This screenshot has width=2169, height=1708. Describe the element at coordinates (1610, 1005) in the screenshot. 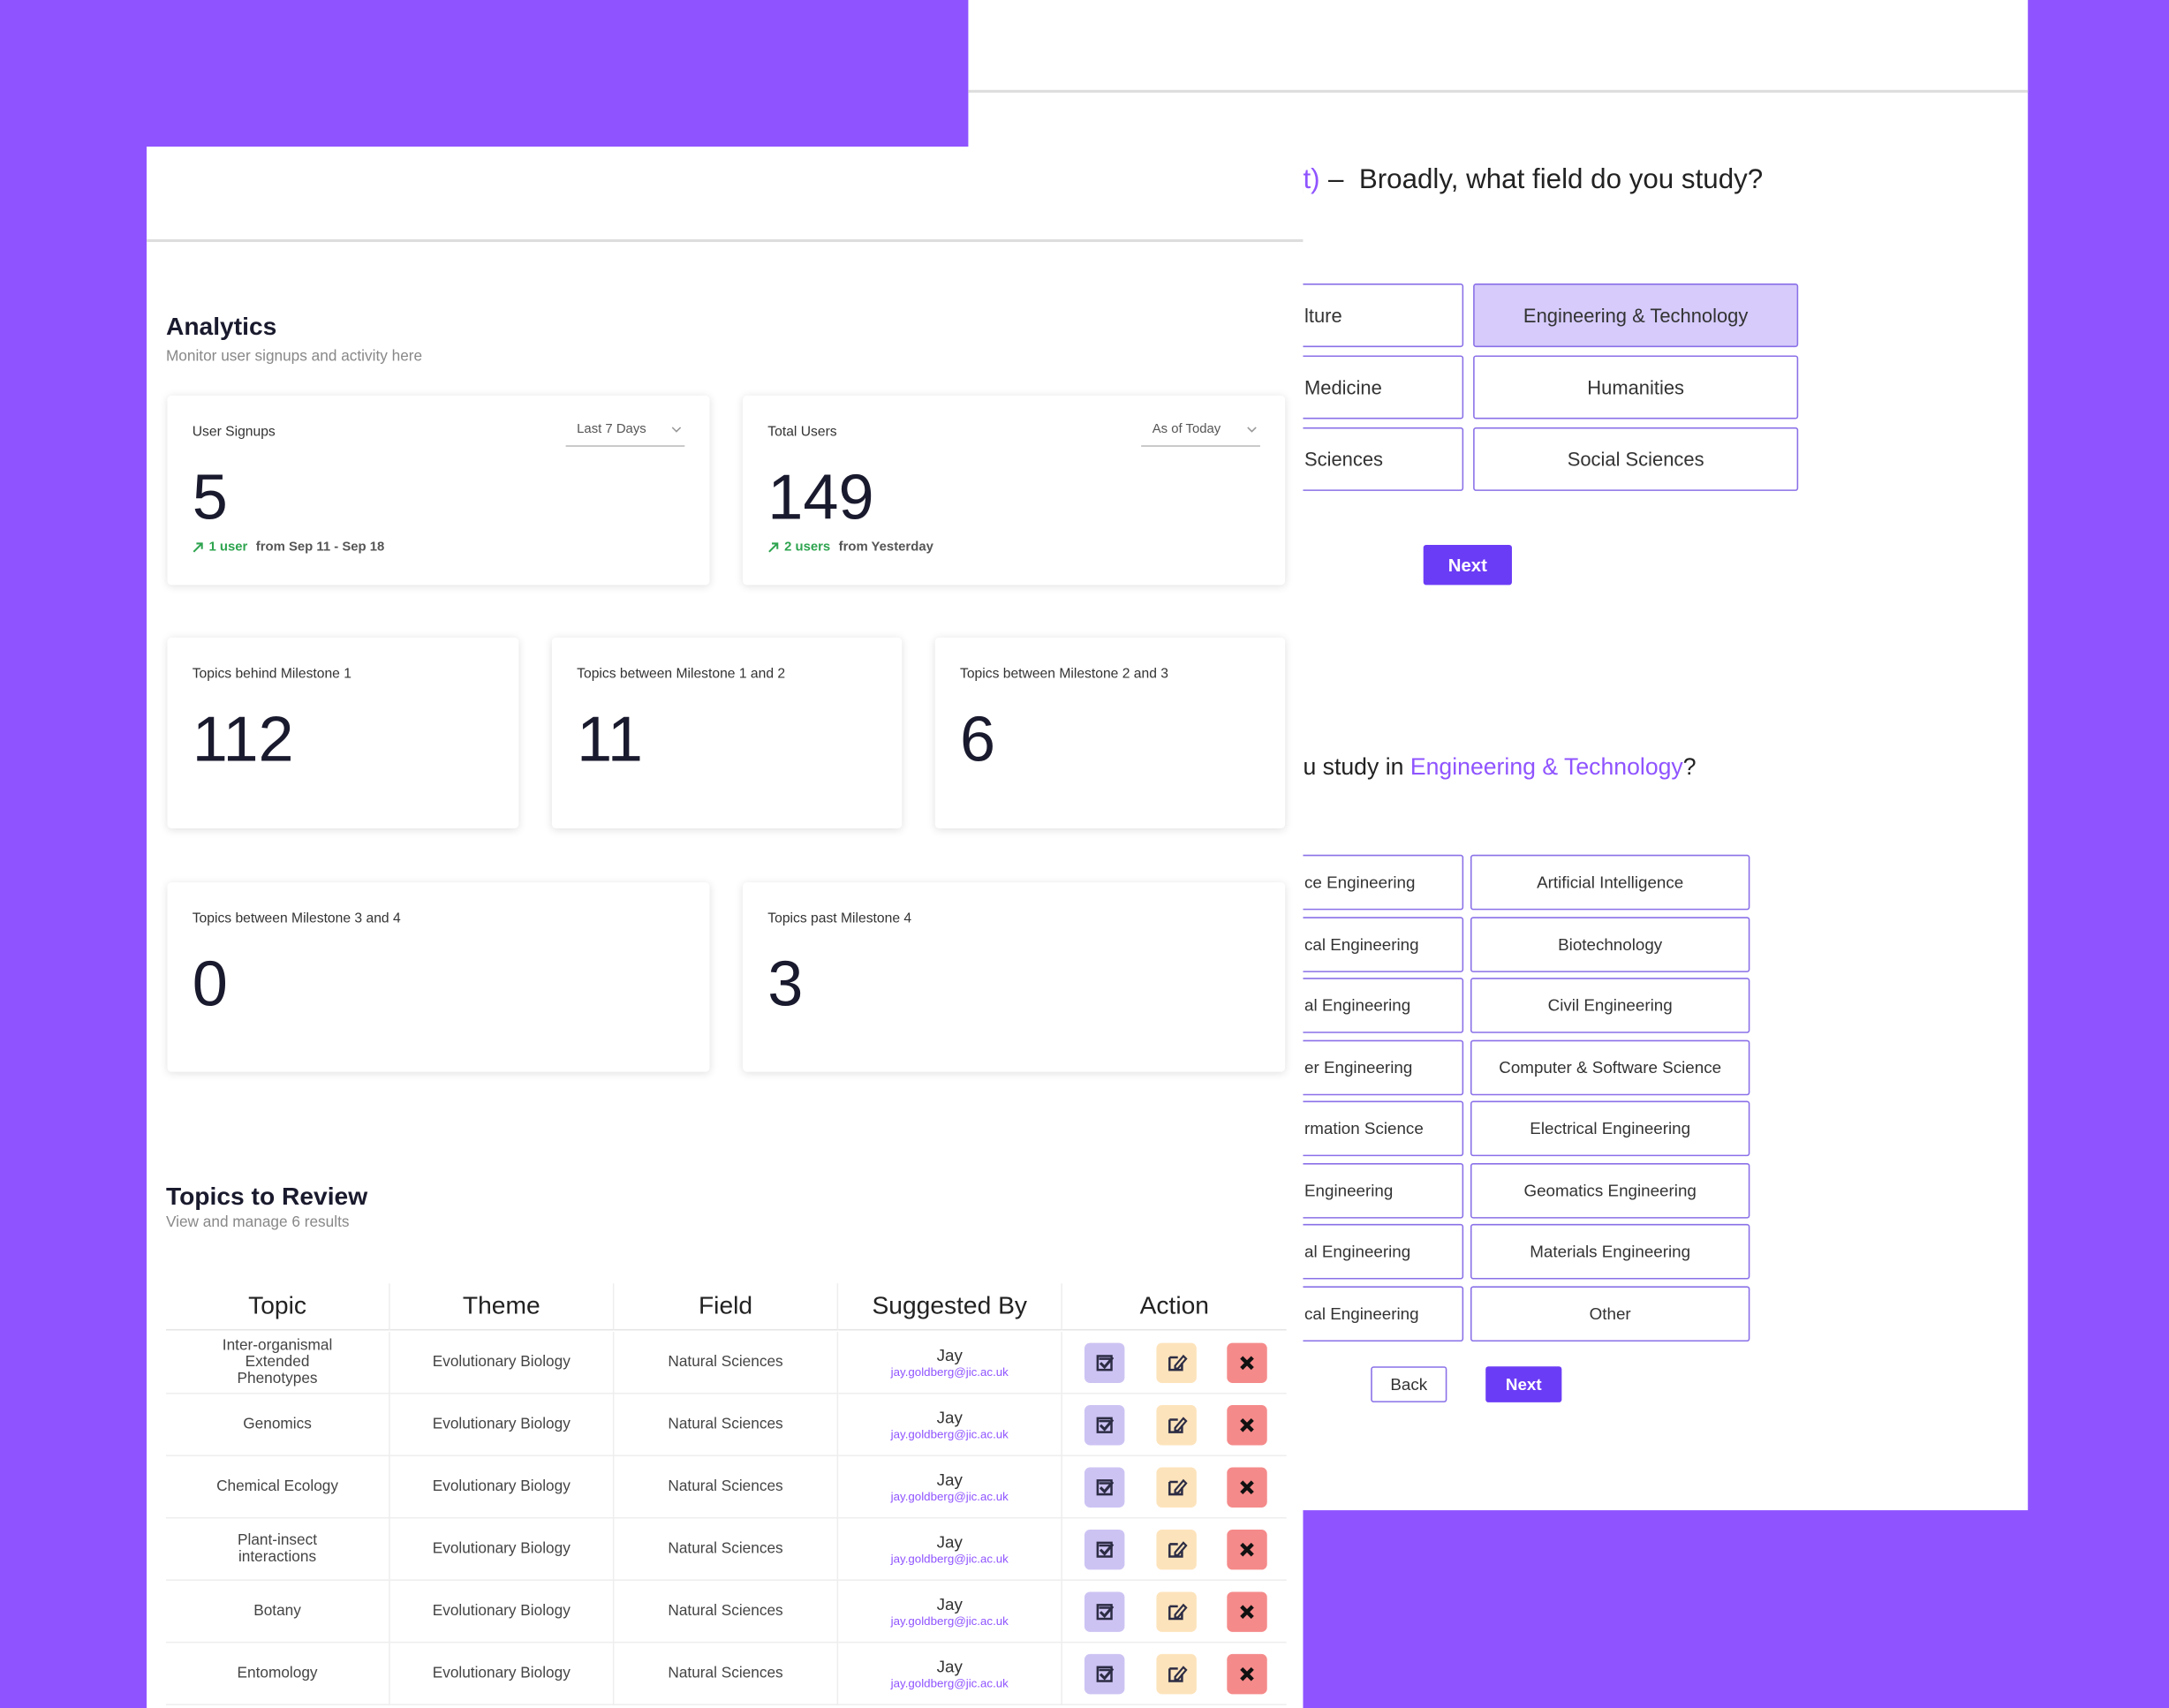

I see `subfield-option: Civil Engineering` at that location.